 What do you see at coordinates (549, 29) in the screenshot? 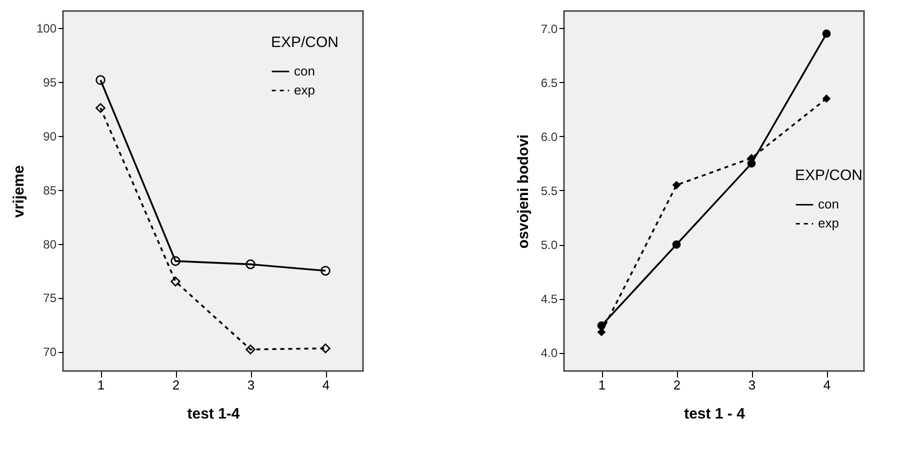
I see `y-tick-label: 7.0` at bounding box center [549, 29].